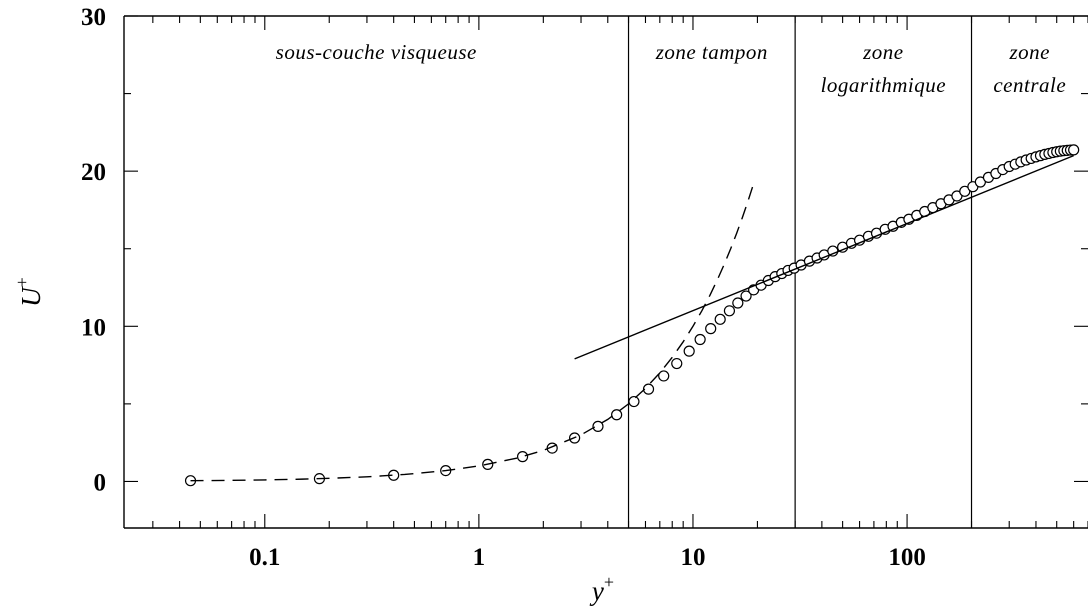 This screenshot has width=1088, height=608. Describe the element at coordinates (100, 482) in the screenshot. I see `y-tick-label: 0` at that location.